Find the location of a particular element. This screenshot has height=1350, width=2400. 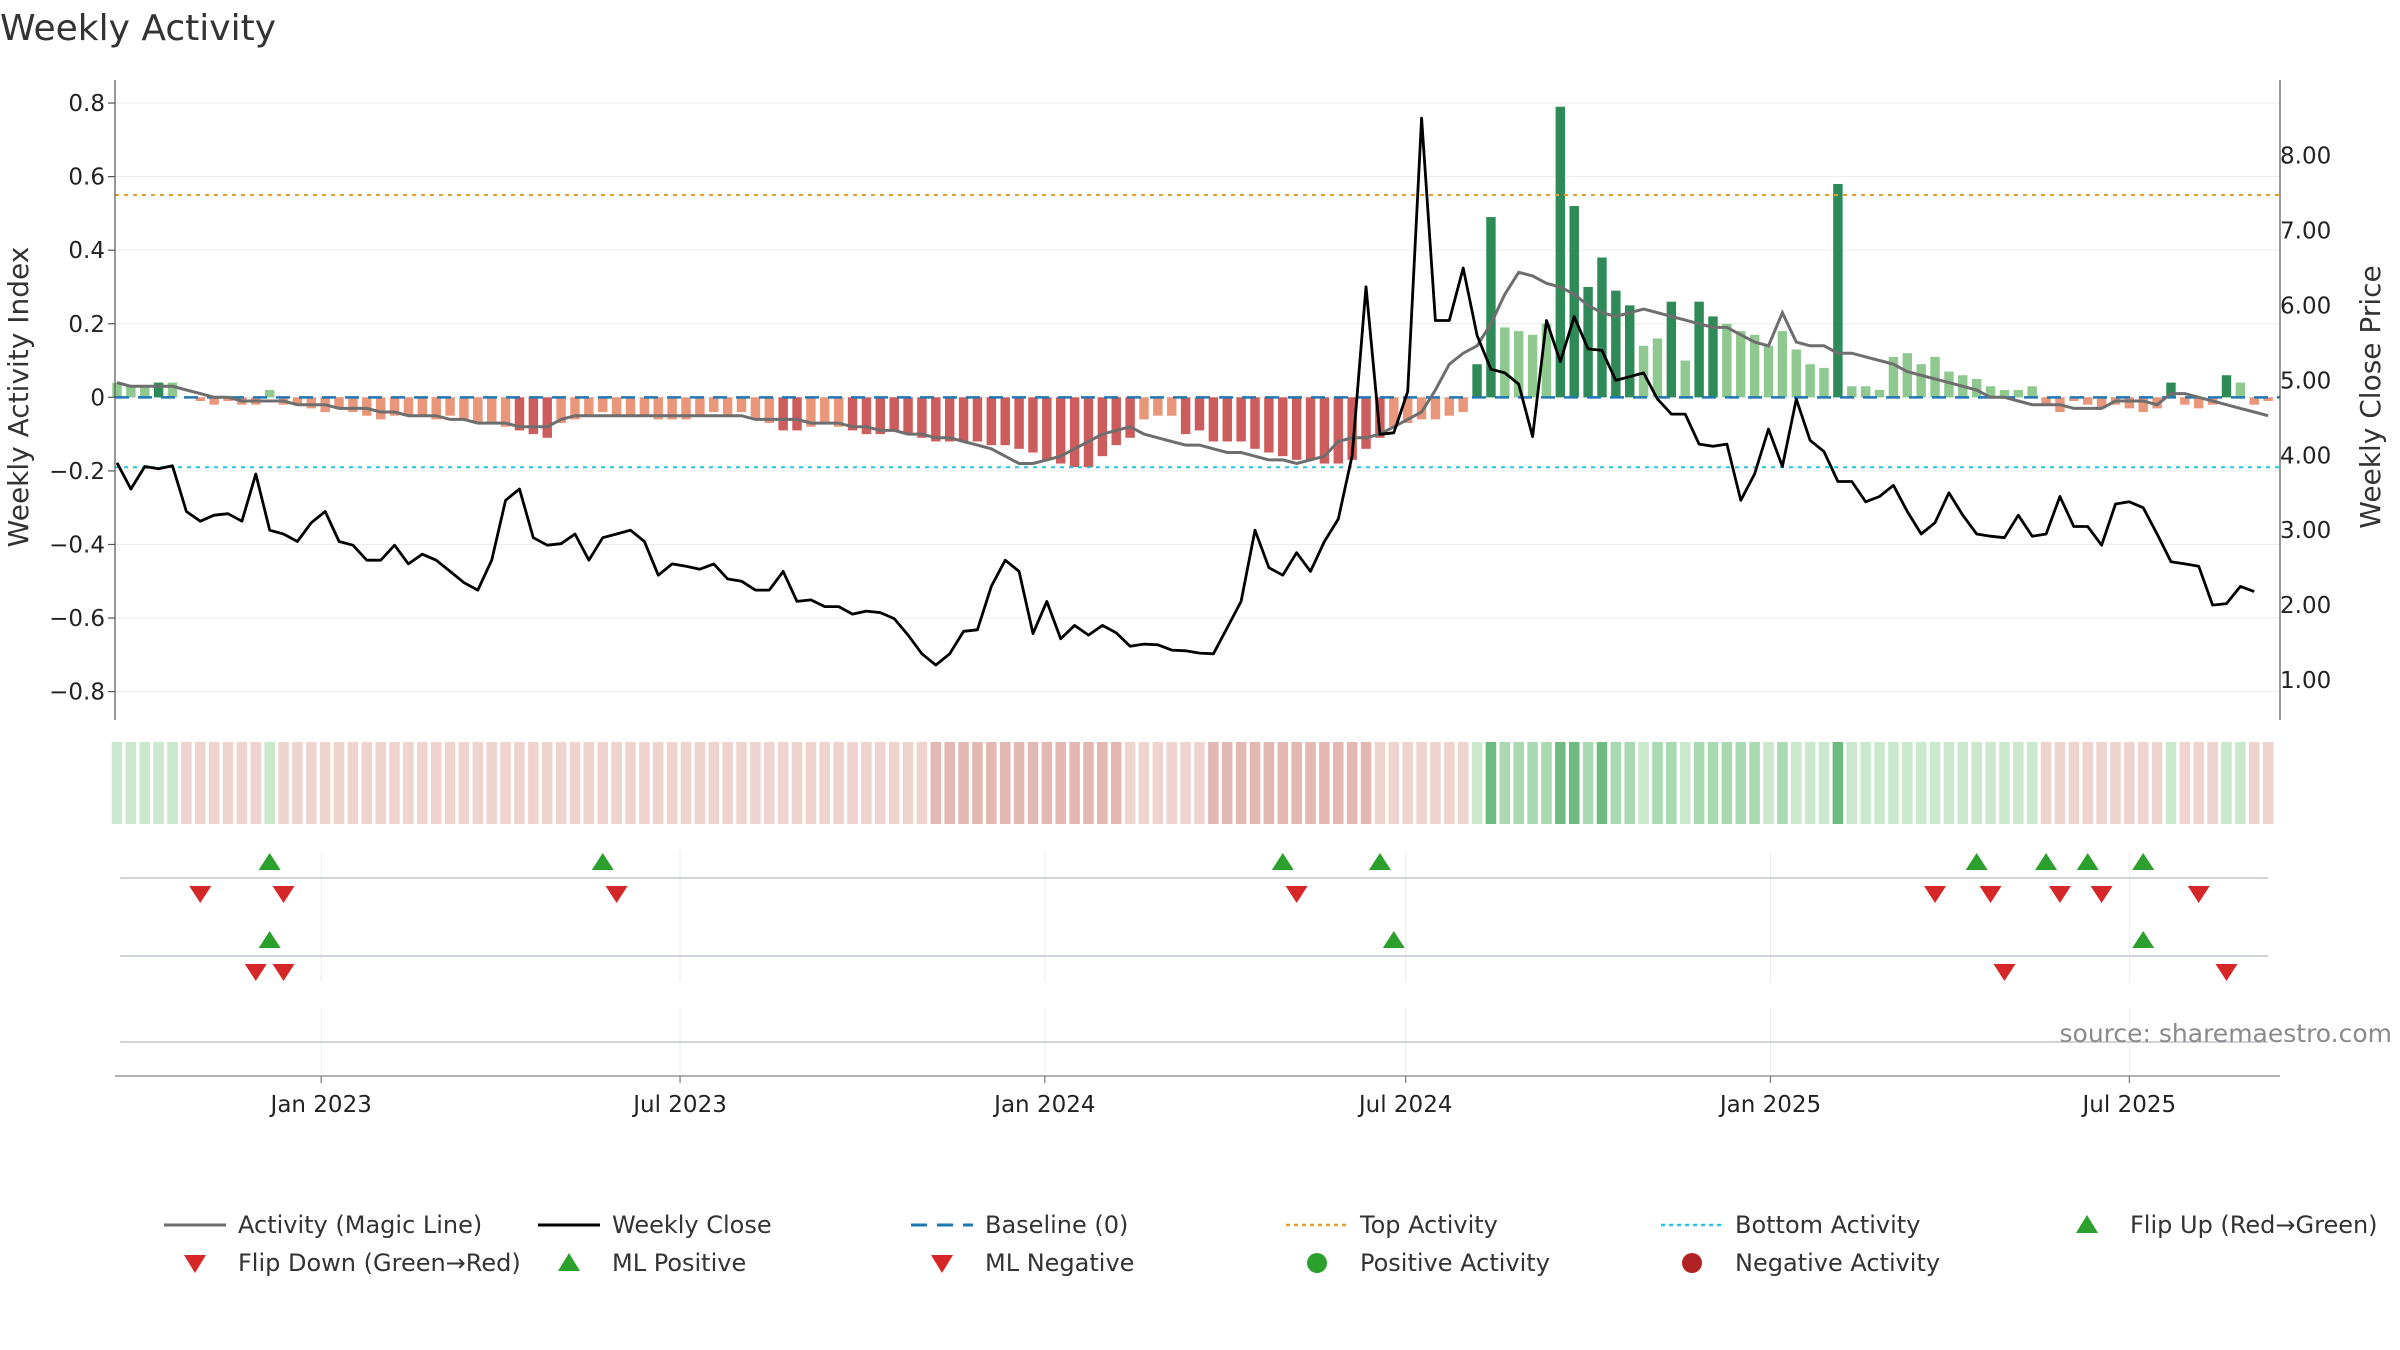

y-axis-label: Weekly Activity Index is located at coordinates (18, 397).